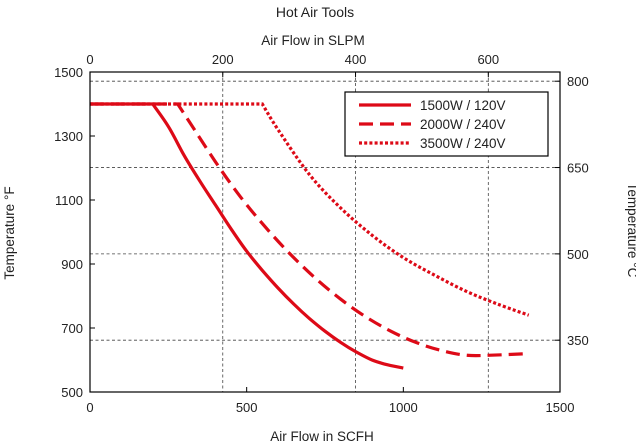 The width and height of the screenshot is (636, 447). What do you see at coordinates (247, 407) in the screenshot?
I see `x-axis-tick-label: 500` at bounding box center [247, 407].